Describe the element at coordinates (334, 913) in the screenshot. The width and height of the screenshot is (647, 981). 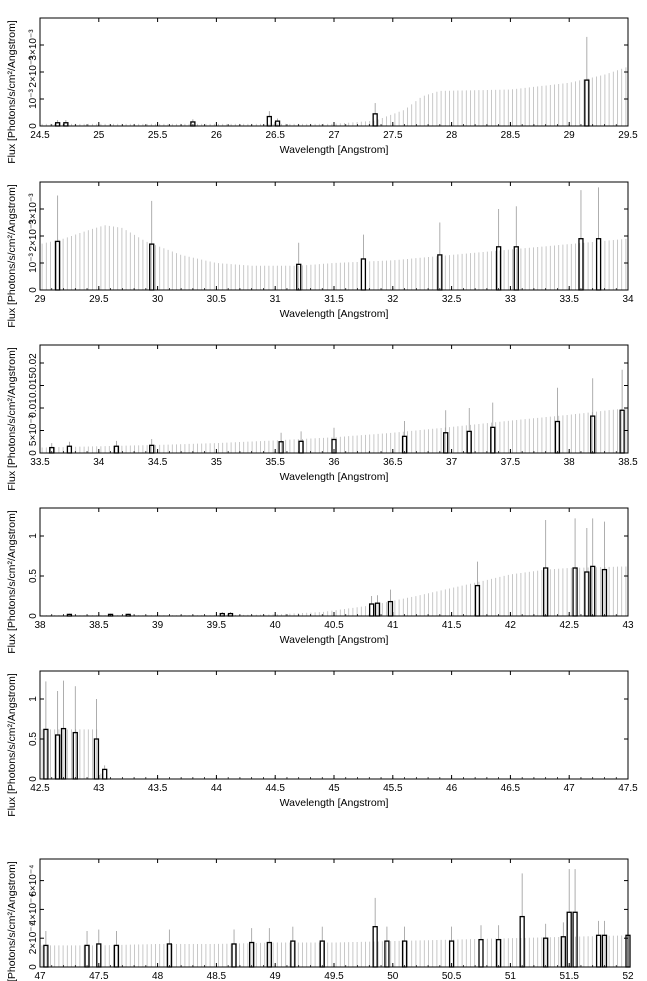
I see `plot-frame` at that location.